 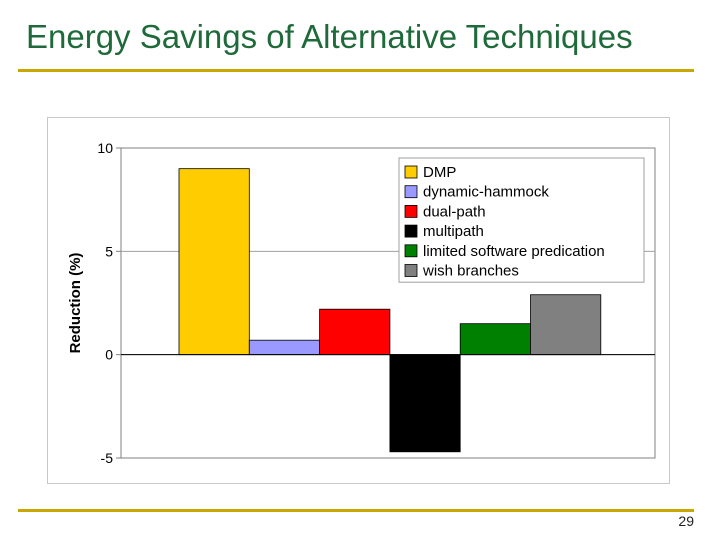 I want to click on bar-dual-path, so click(x=355, y=332).